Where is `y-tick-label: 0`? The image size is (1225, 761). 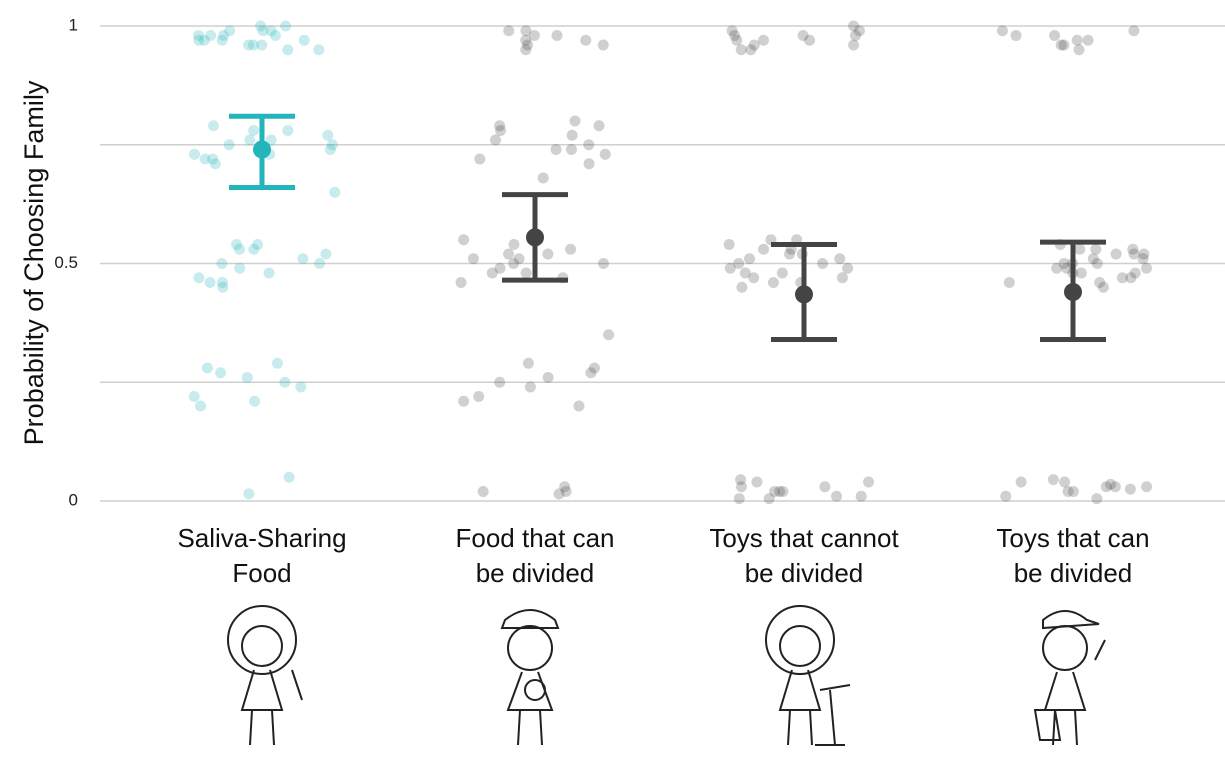
y-tick-label: 0 is located at coordinates (73, 499).